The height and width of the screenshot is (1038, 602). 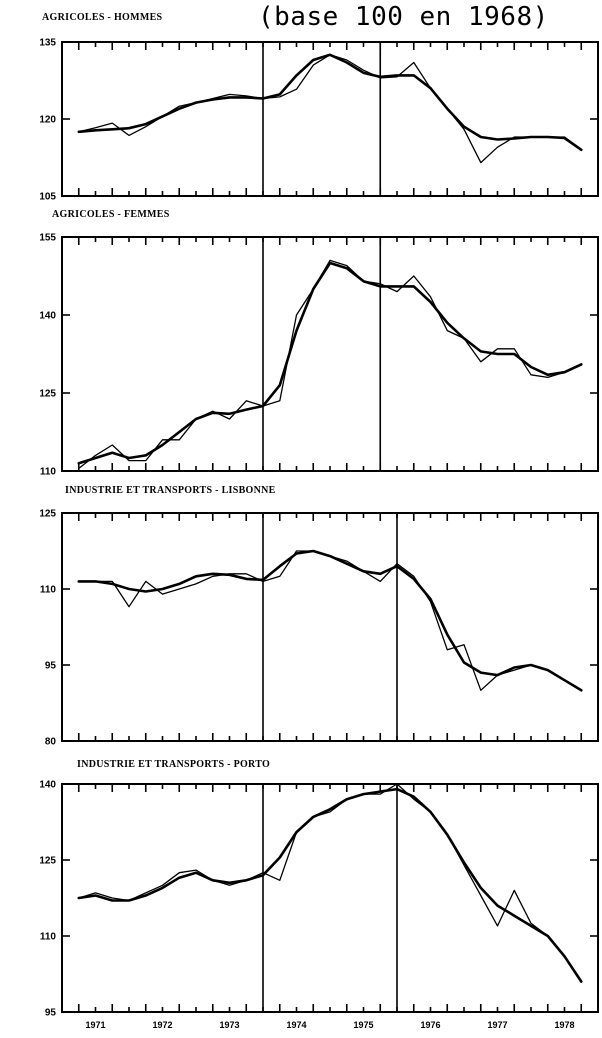 I want to click on x-tick-label-1978: 1978, so click(x=564, y=1025).